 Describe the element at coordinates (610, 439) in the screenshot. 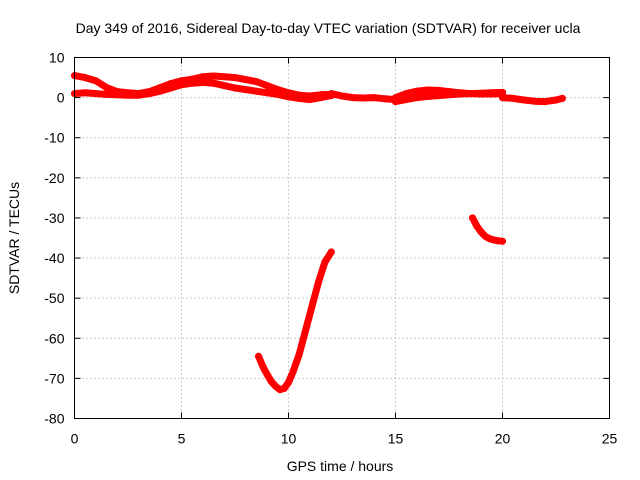

I see `x-tick-label: 25` at that location.